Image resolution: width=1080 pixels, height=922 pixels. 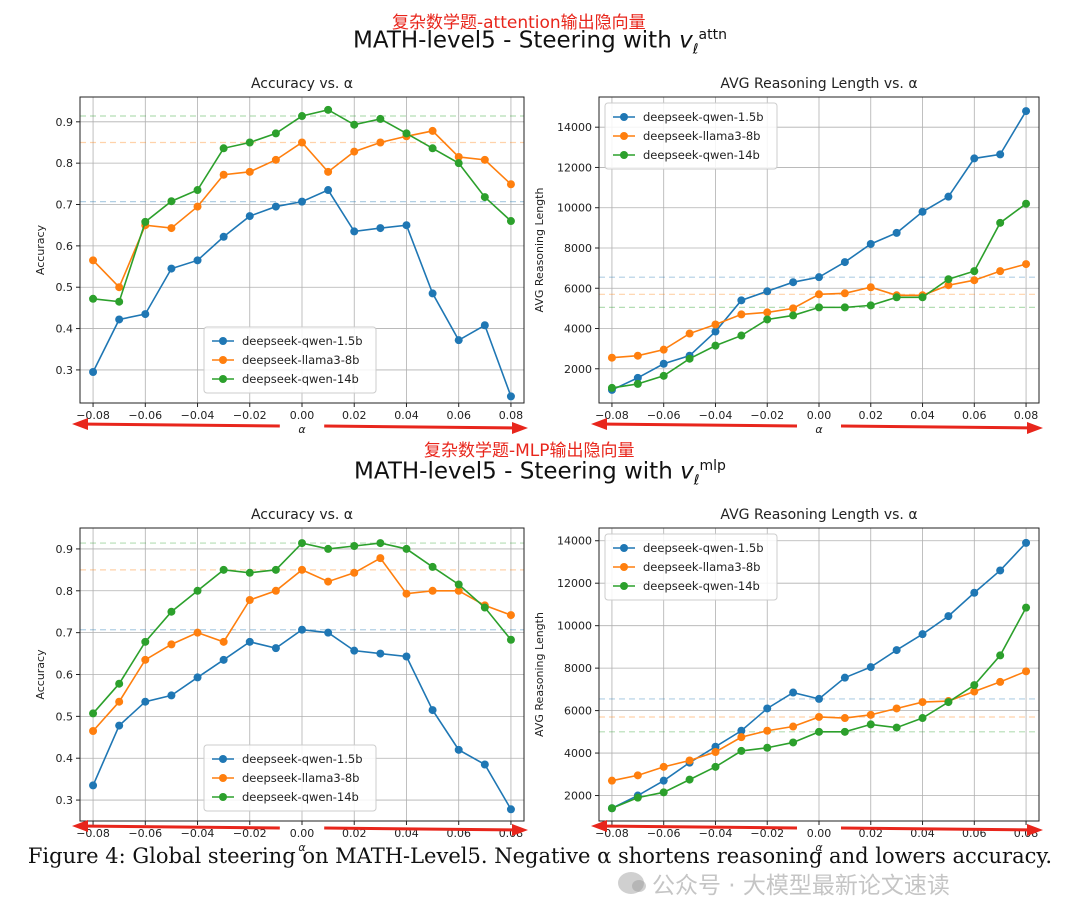 I want to click on chart-title: AVG Reasoning Length vs. α, so click(x=818, y=84).